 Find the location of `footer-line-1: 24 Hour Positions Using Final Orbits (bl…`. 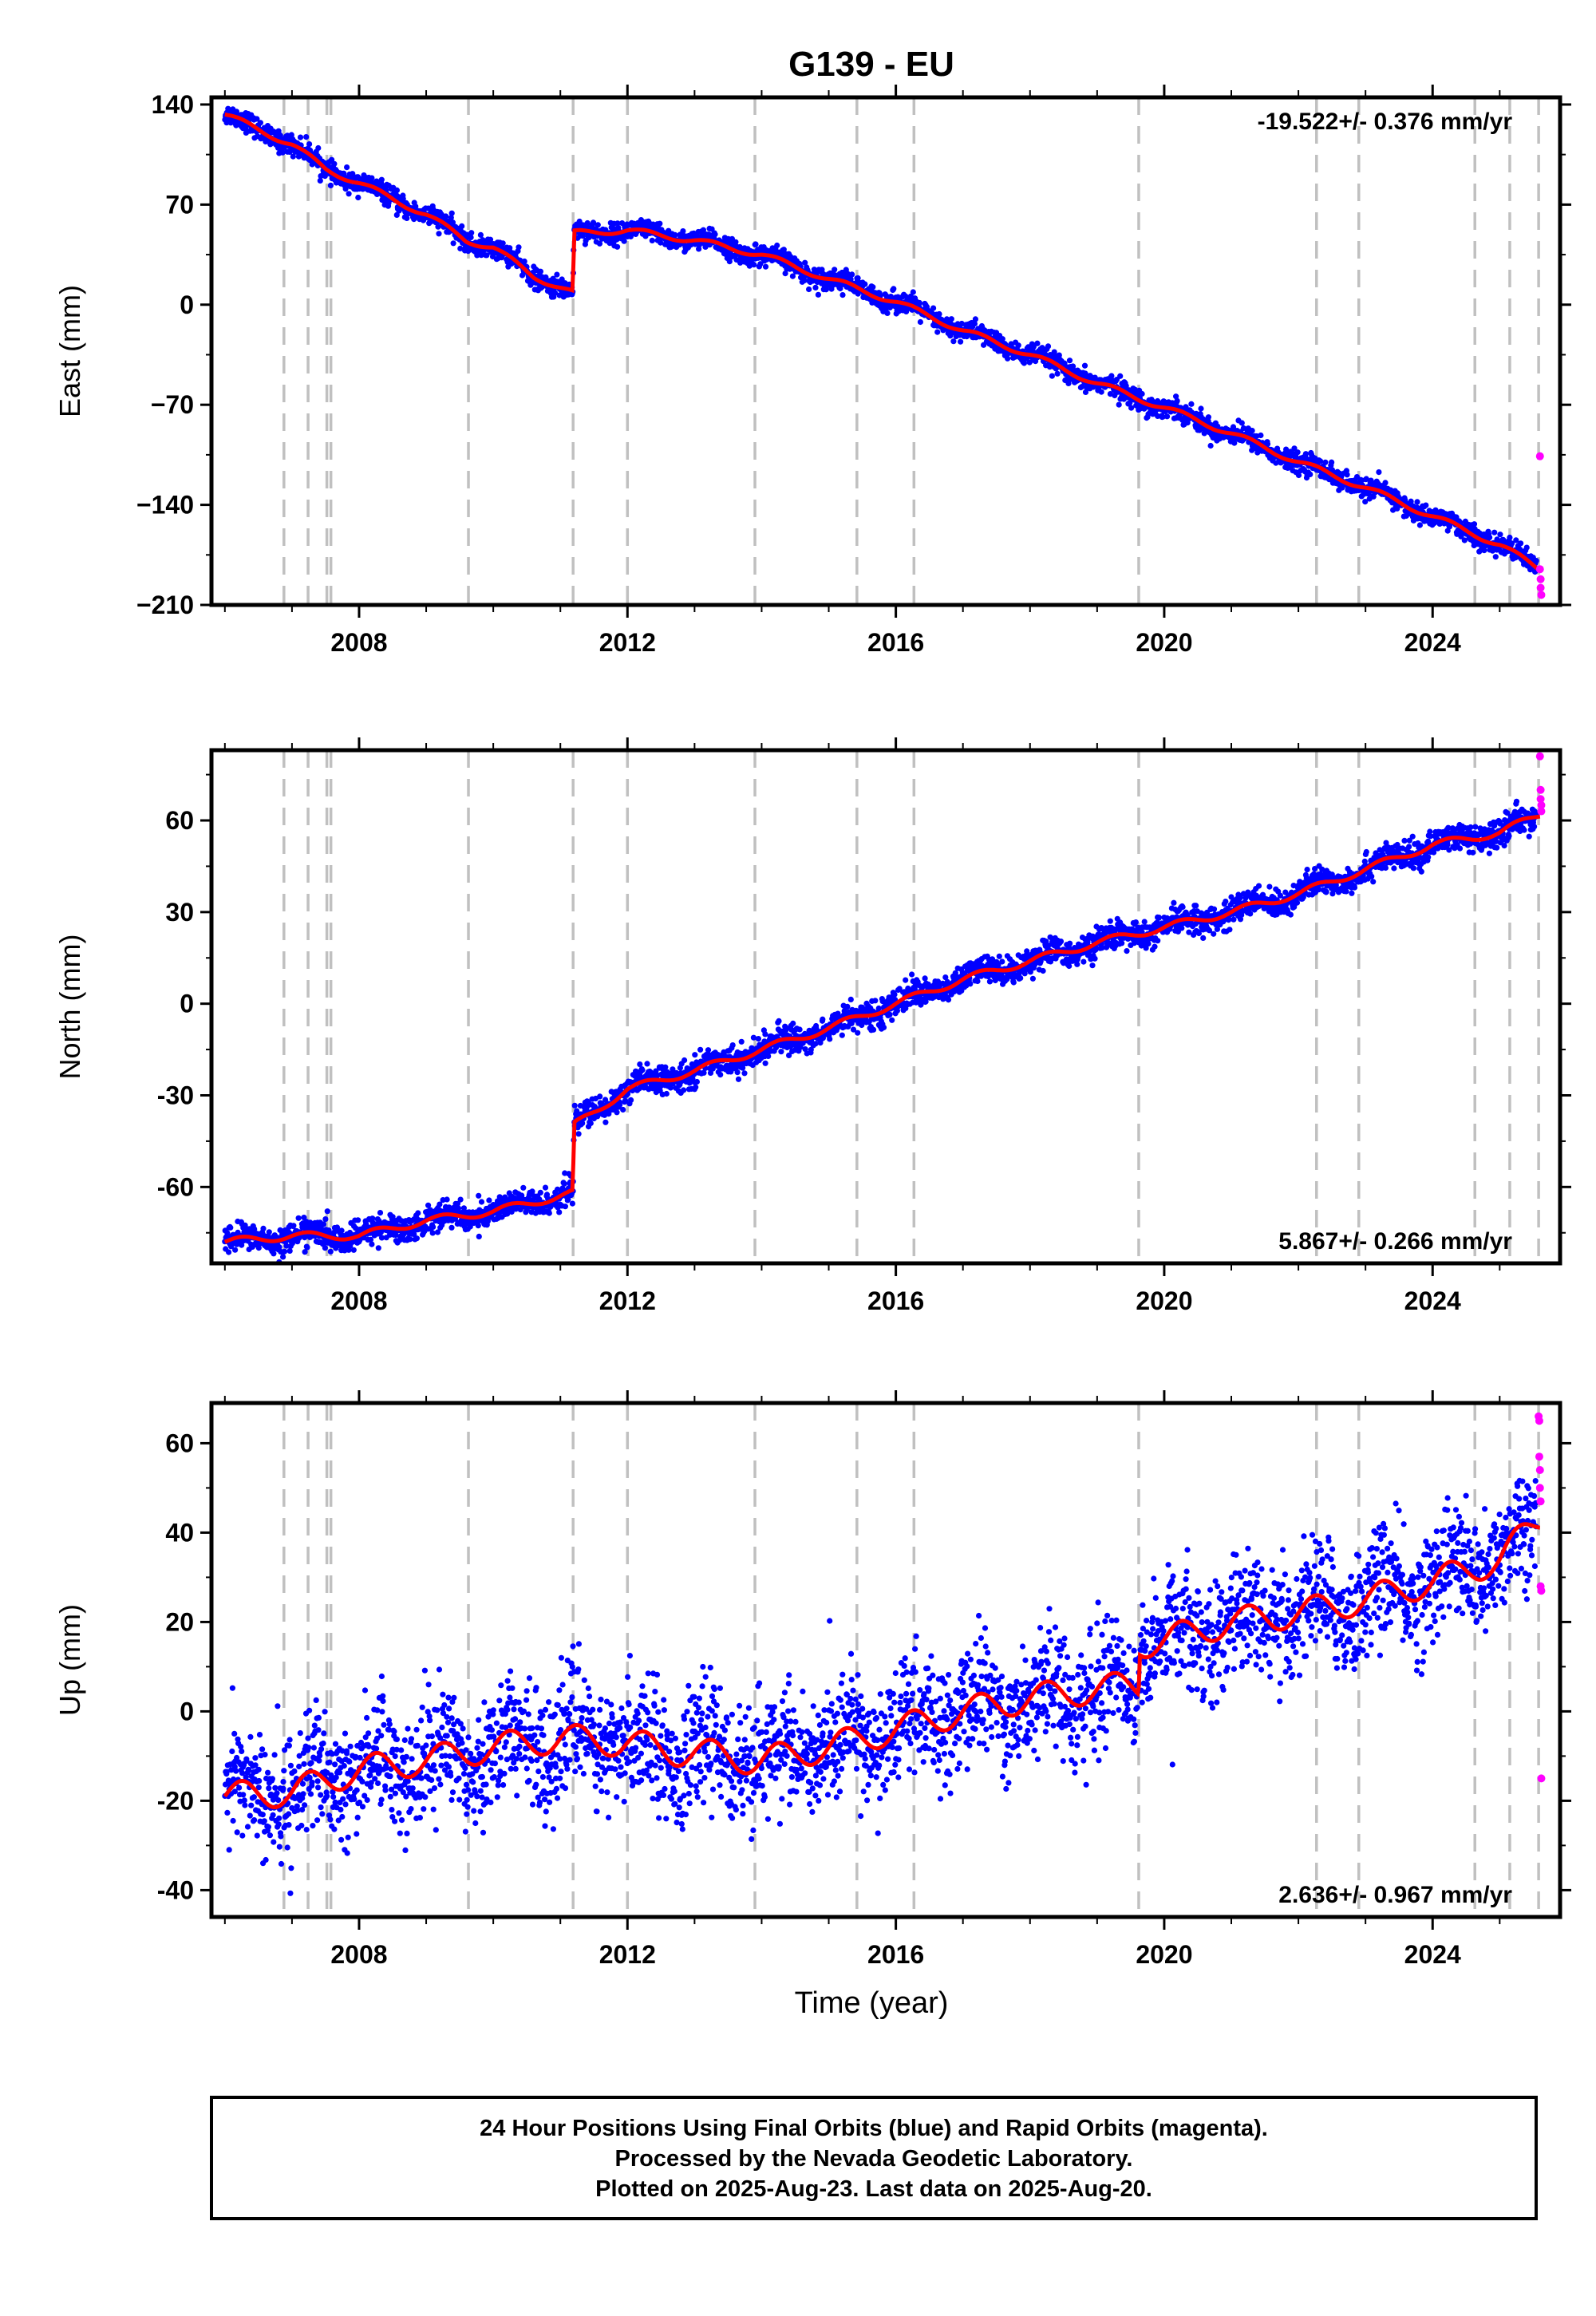

footer-line-1: 24 Hour Positions Using Final Orbits (bl… is located at coordinates (874, 2128).